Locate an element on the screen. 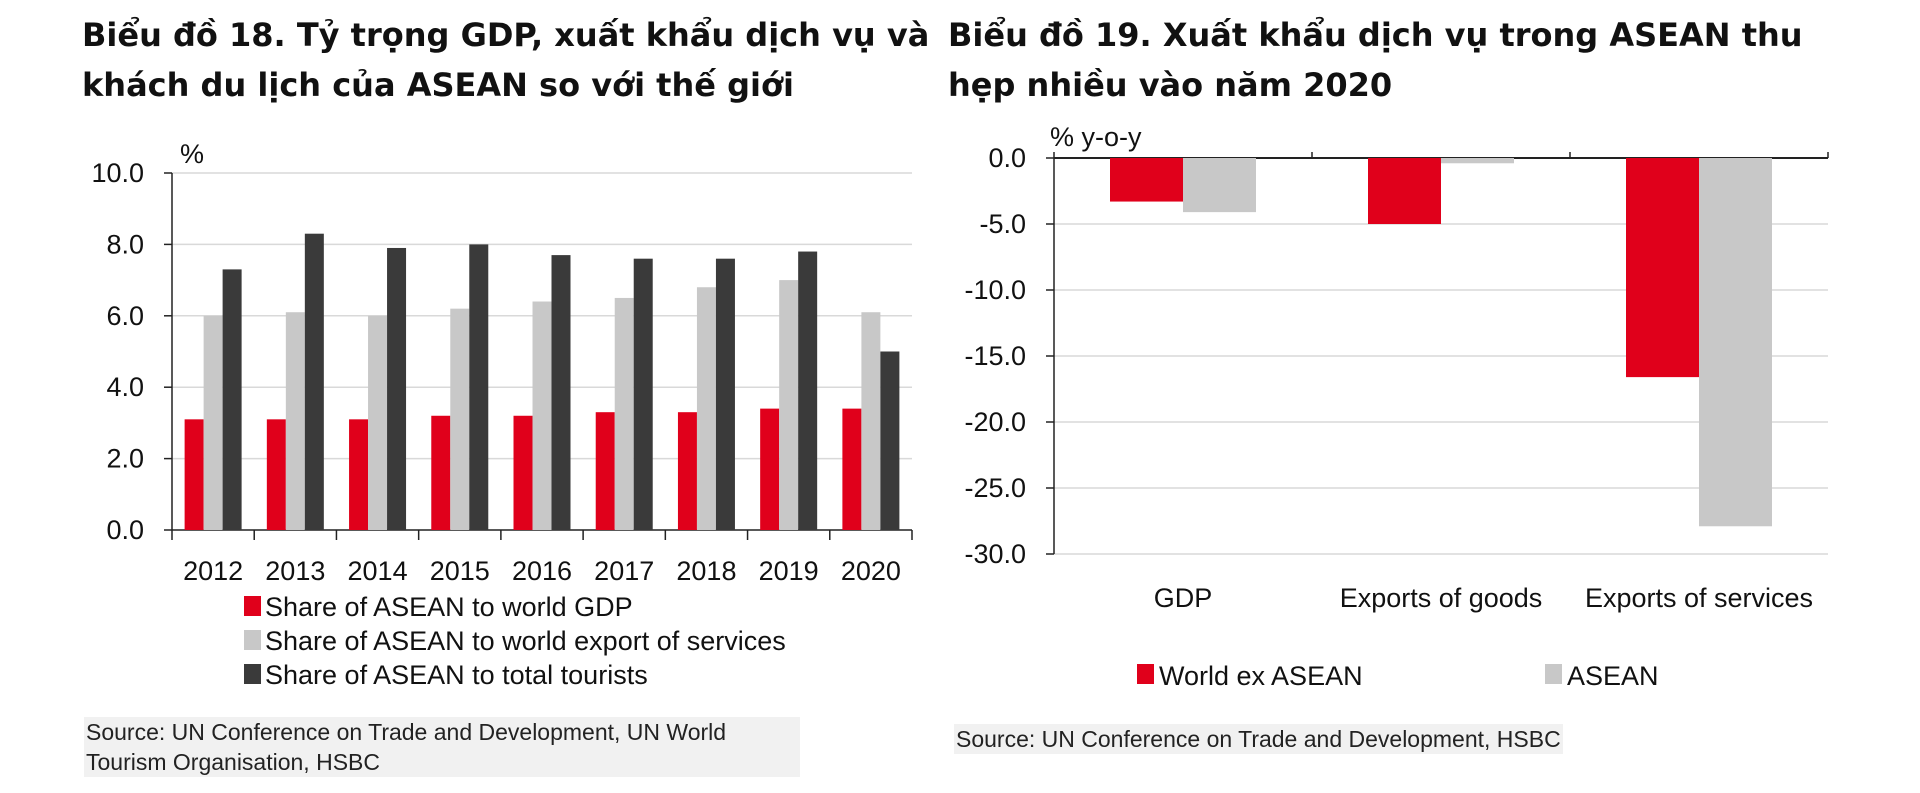  right-legend-label: ASEAN is located at coordinates (1613, 676).